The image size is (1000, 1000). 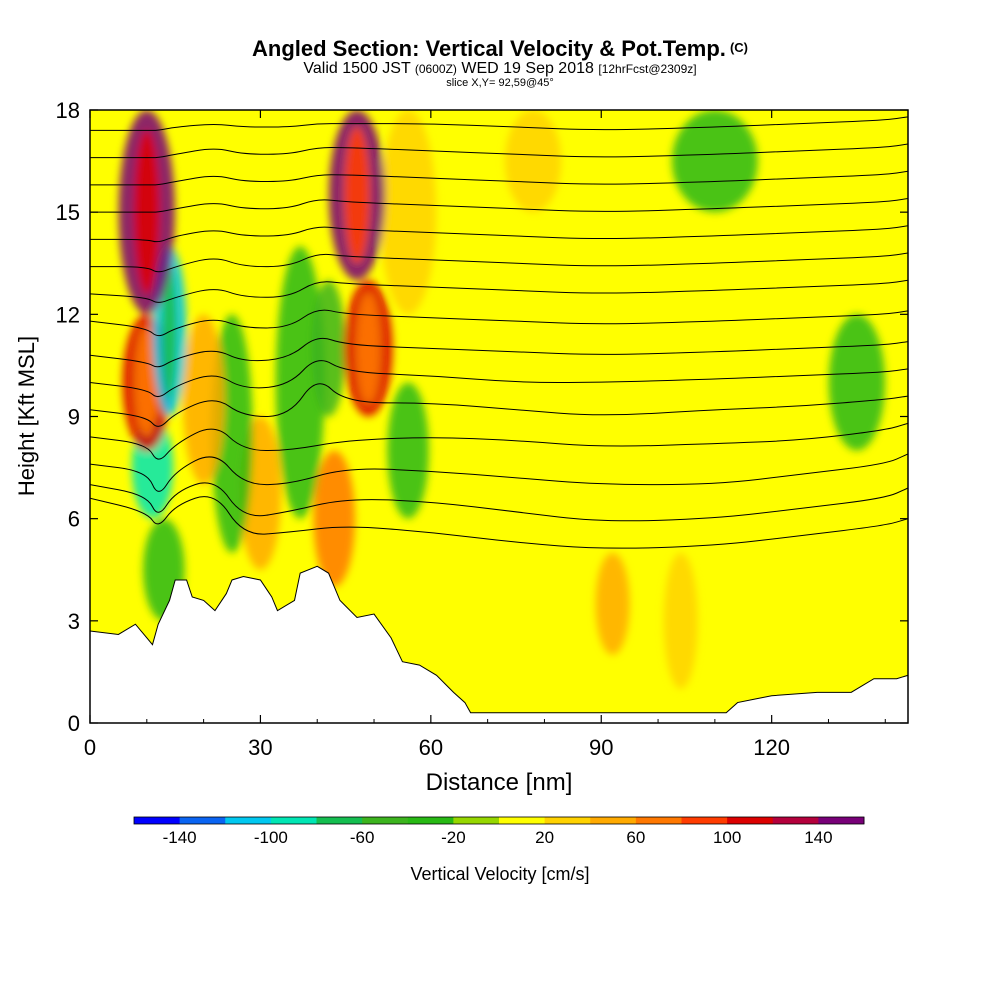 What do you see at coordinates (544, 837) in the screenshot?
I see `colorbar-tick-label-20: 20` at bounding box center [544, 837].